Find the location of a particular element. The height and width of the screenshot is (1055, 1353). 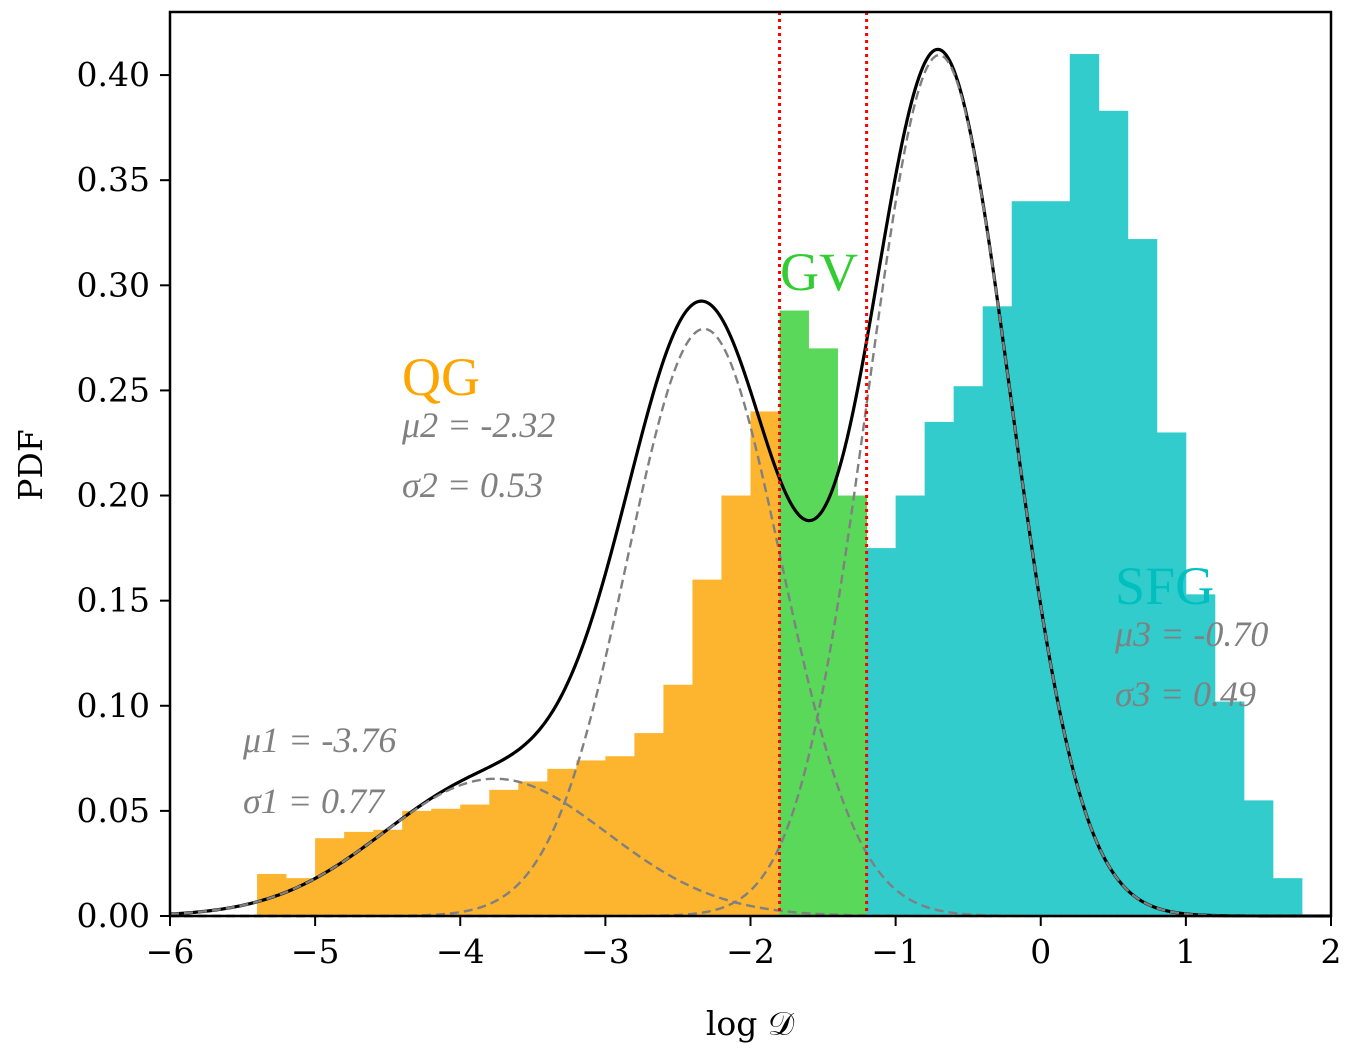

x-tick-label: −2 is located at coordinates (750, 951).